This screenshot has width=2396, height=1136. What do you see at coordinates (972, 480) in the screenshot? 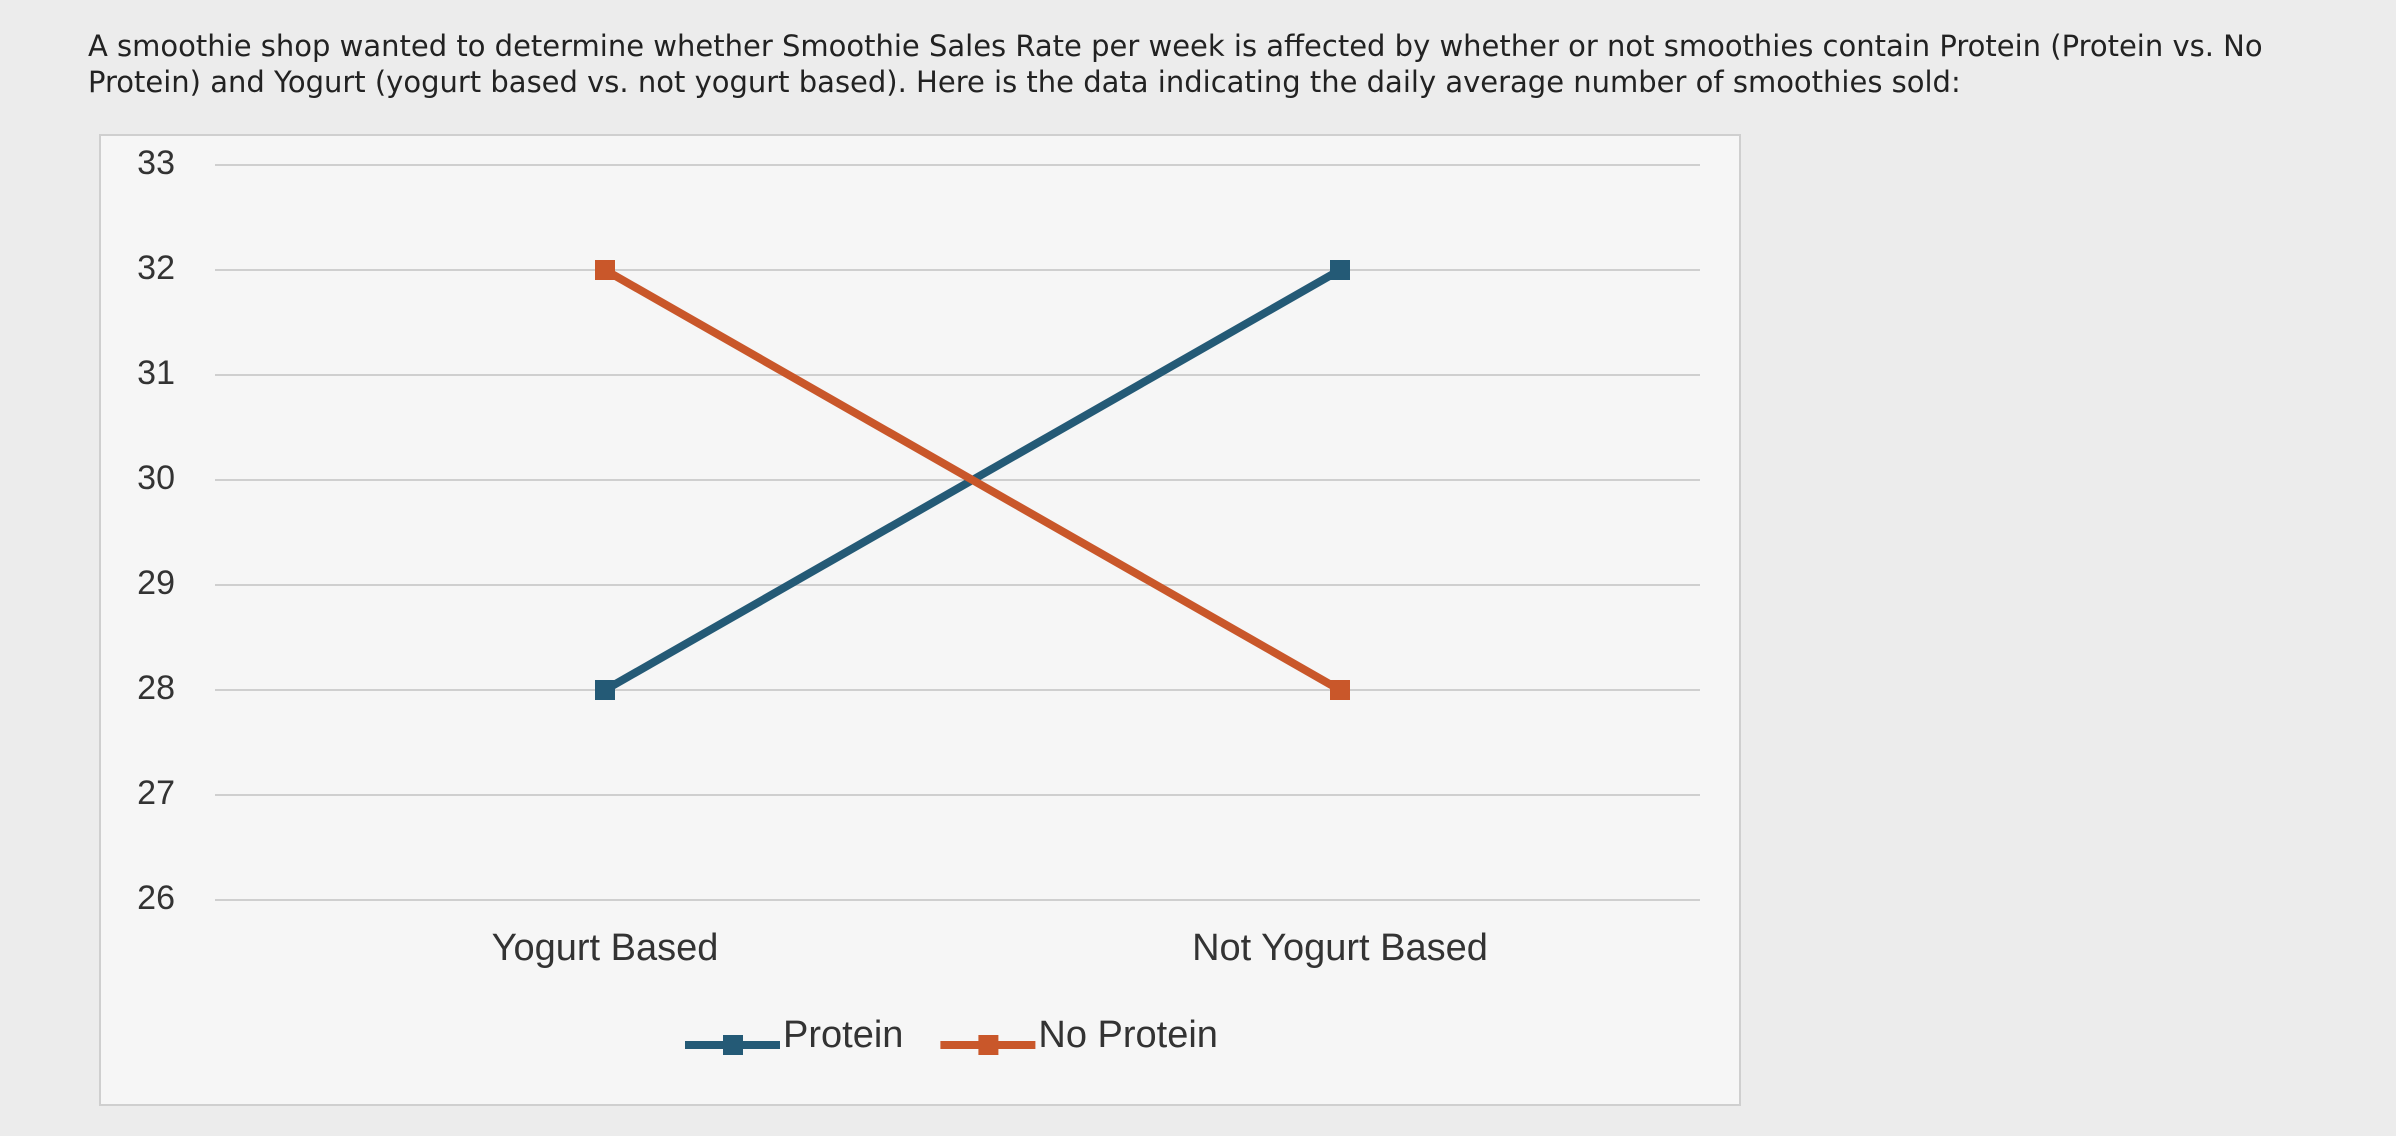
I see `series-line` at bounding box center [972, 480].